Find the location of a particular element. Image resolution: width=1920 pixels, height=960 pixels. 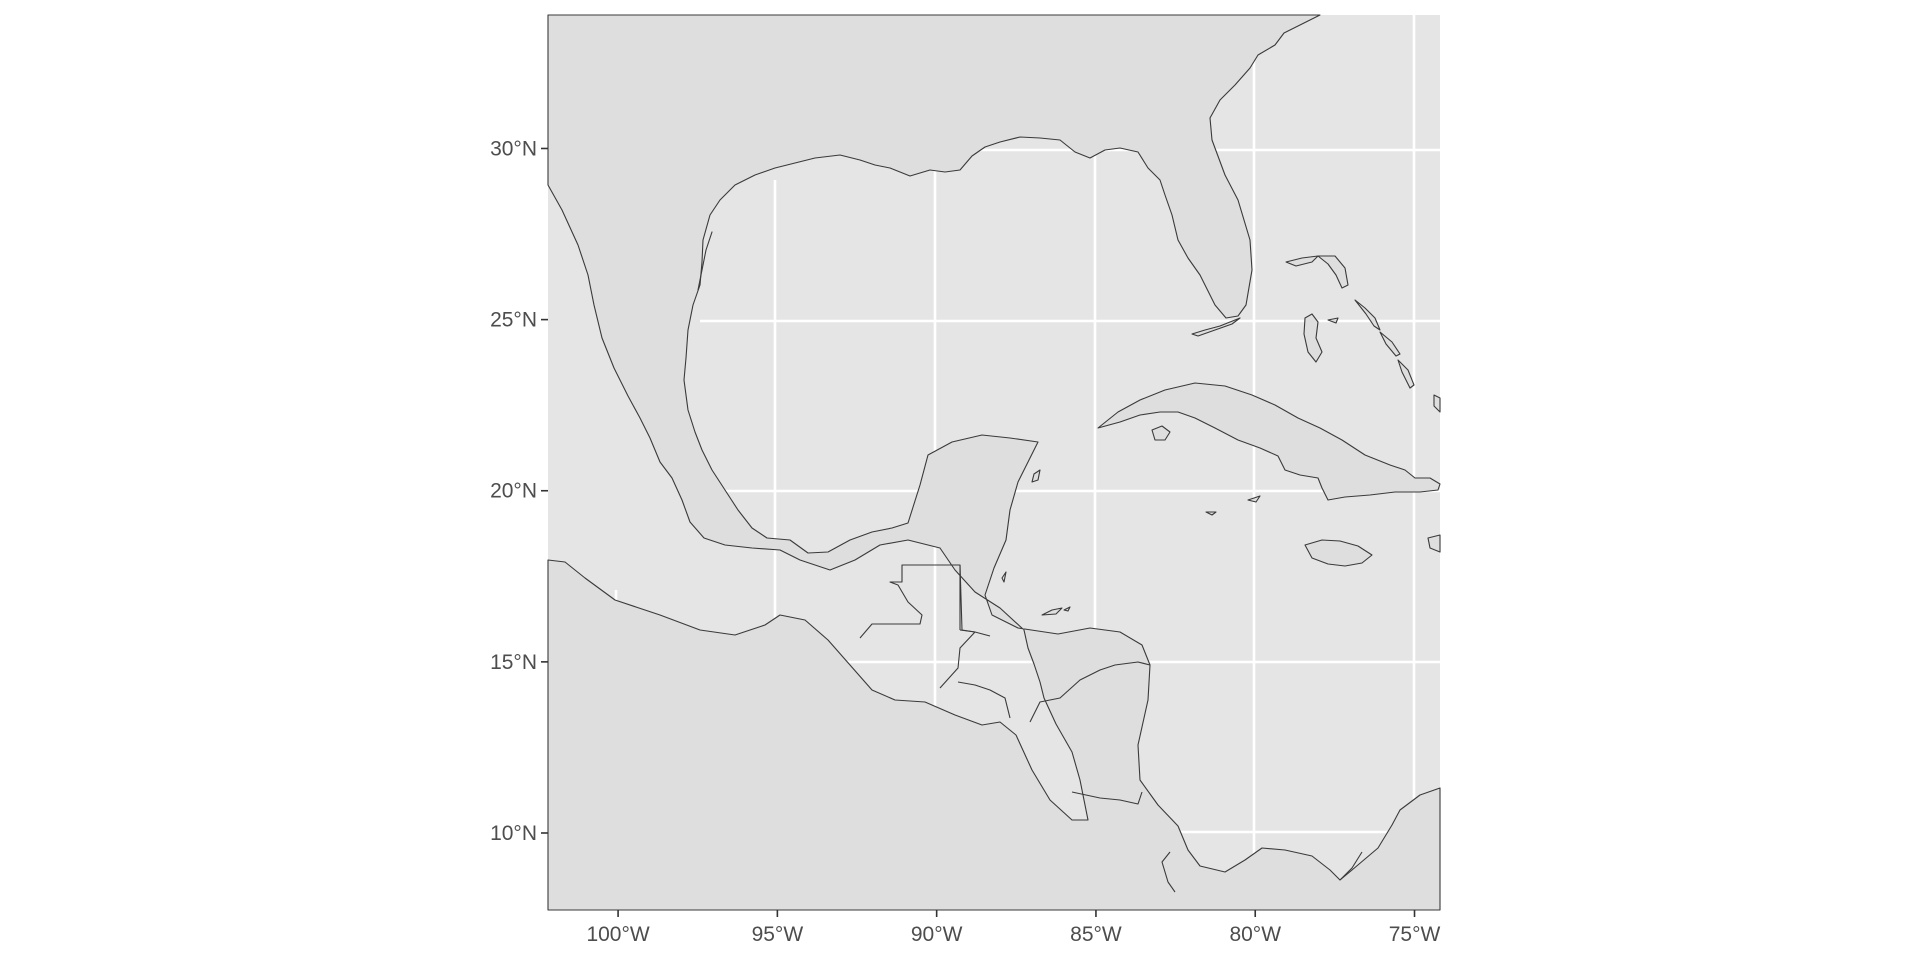

x-tick-label: 90°W is located at coordinates (937, 934).